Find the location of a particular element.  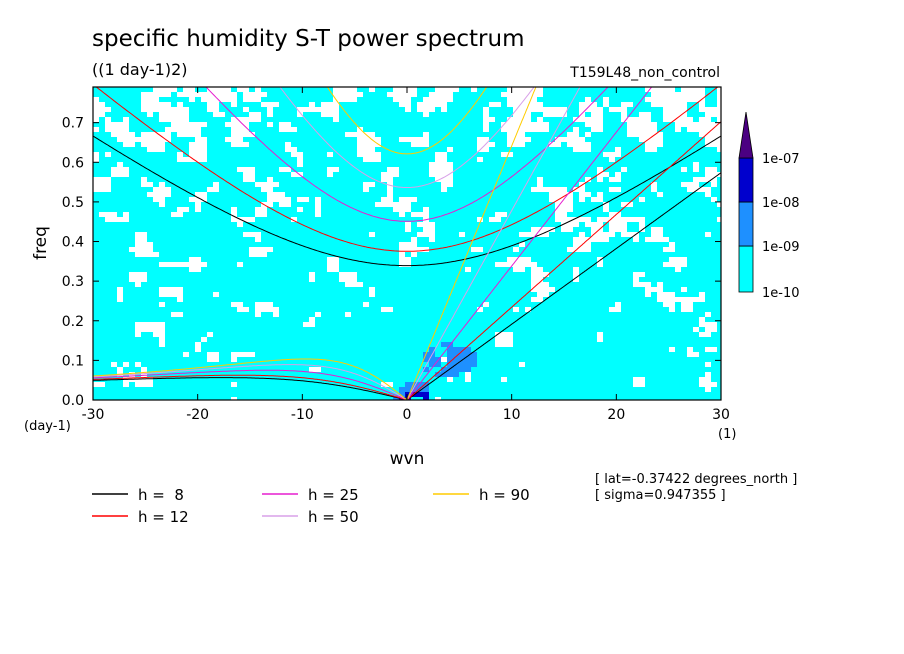

rossby-curve-h25 is located at coordinates (250, 384).